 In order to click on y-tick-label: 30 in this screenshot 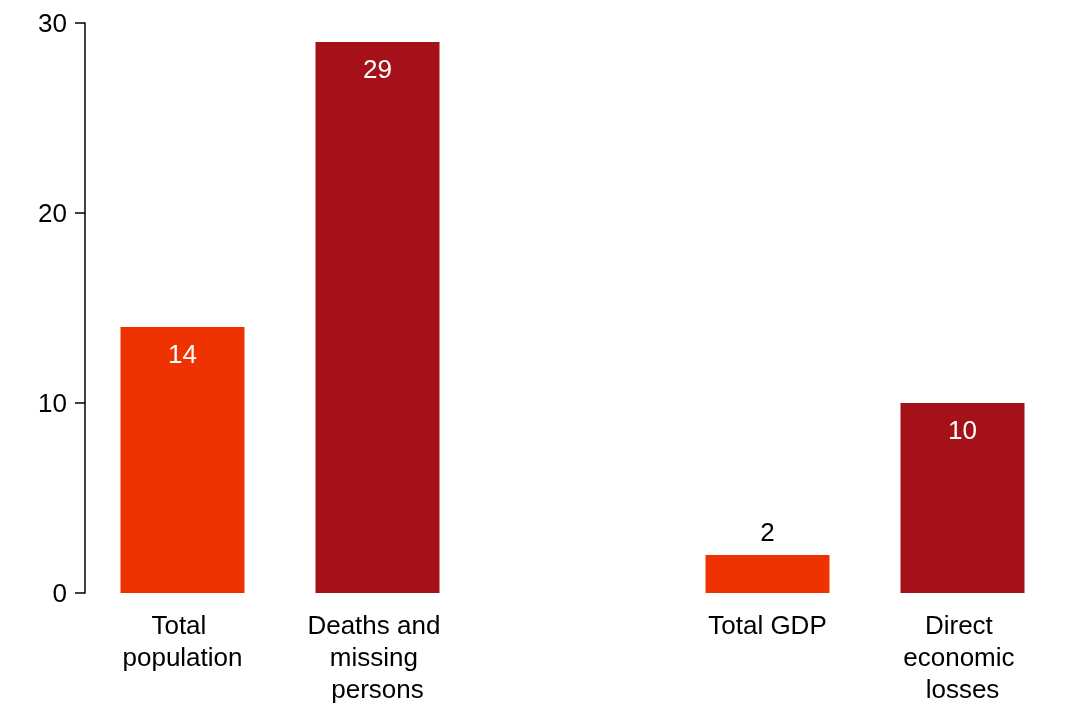, I will do `click(52, 23)`.